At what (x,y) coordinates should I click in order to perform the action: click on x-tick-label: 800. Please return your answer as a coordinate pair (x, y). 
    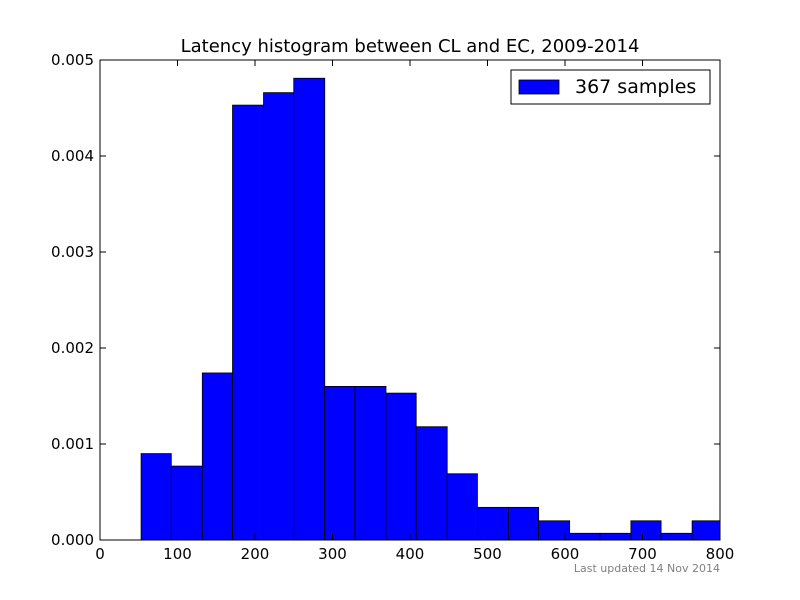
    Looking at the image, I should click on (720, 554).